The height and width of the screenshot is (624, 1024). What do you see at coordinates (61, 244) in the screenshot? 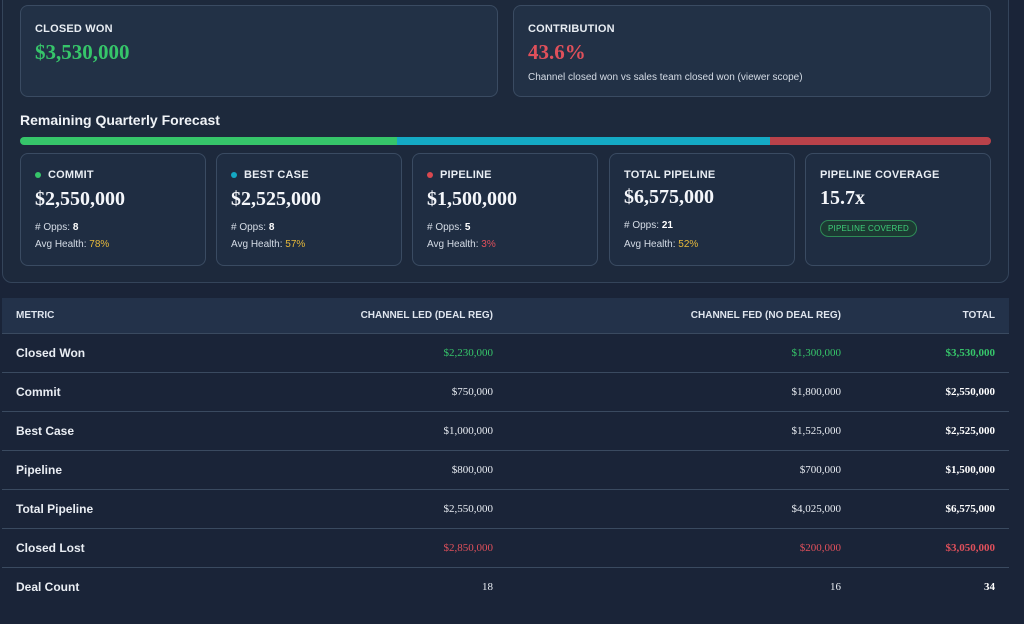
I see `commit-health-label: Avg Health:` at bounding box center [61, 244].